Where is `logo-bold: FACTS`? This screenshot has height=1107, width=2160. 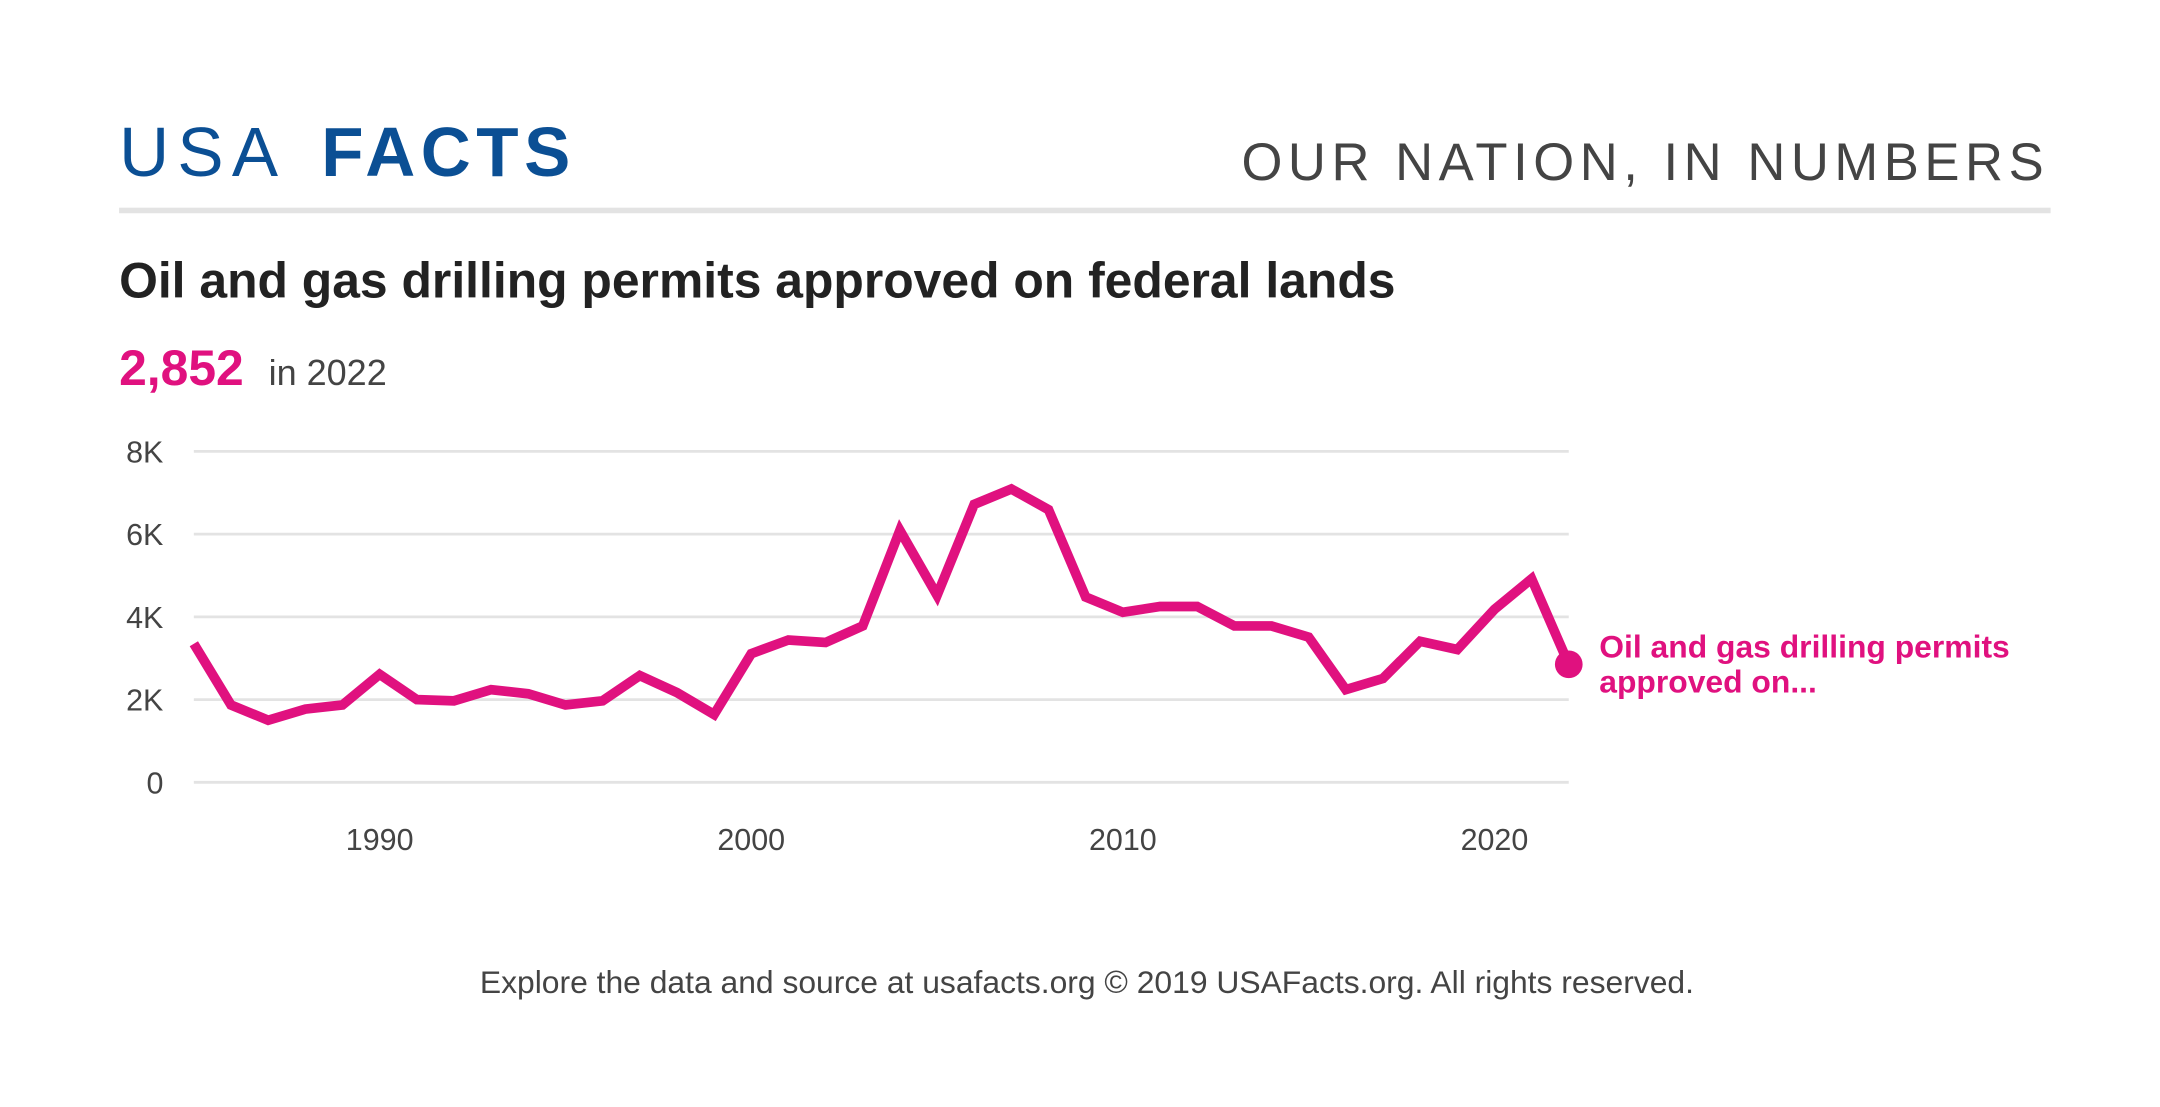 logo-bold: FACTS is located at coordinates (448, 152).